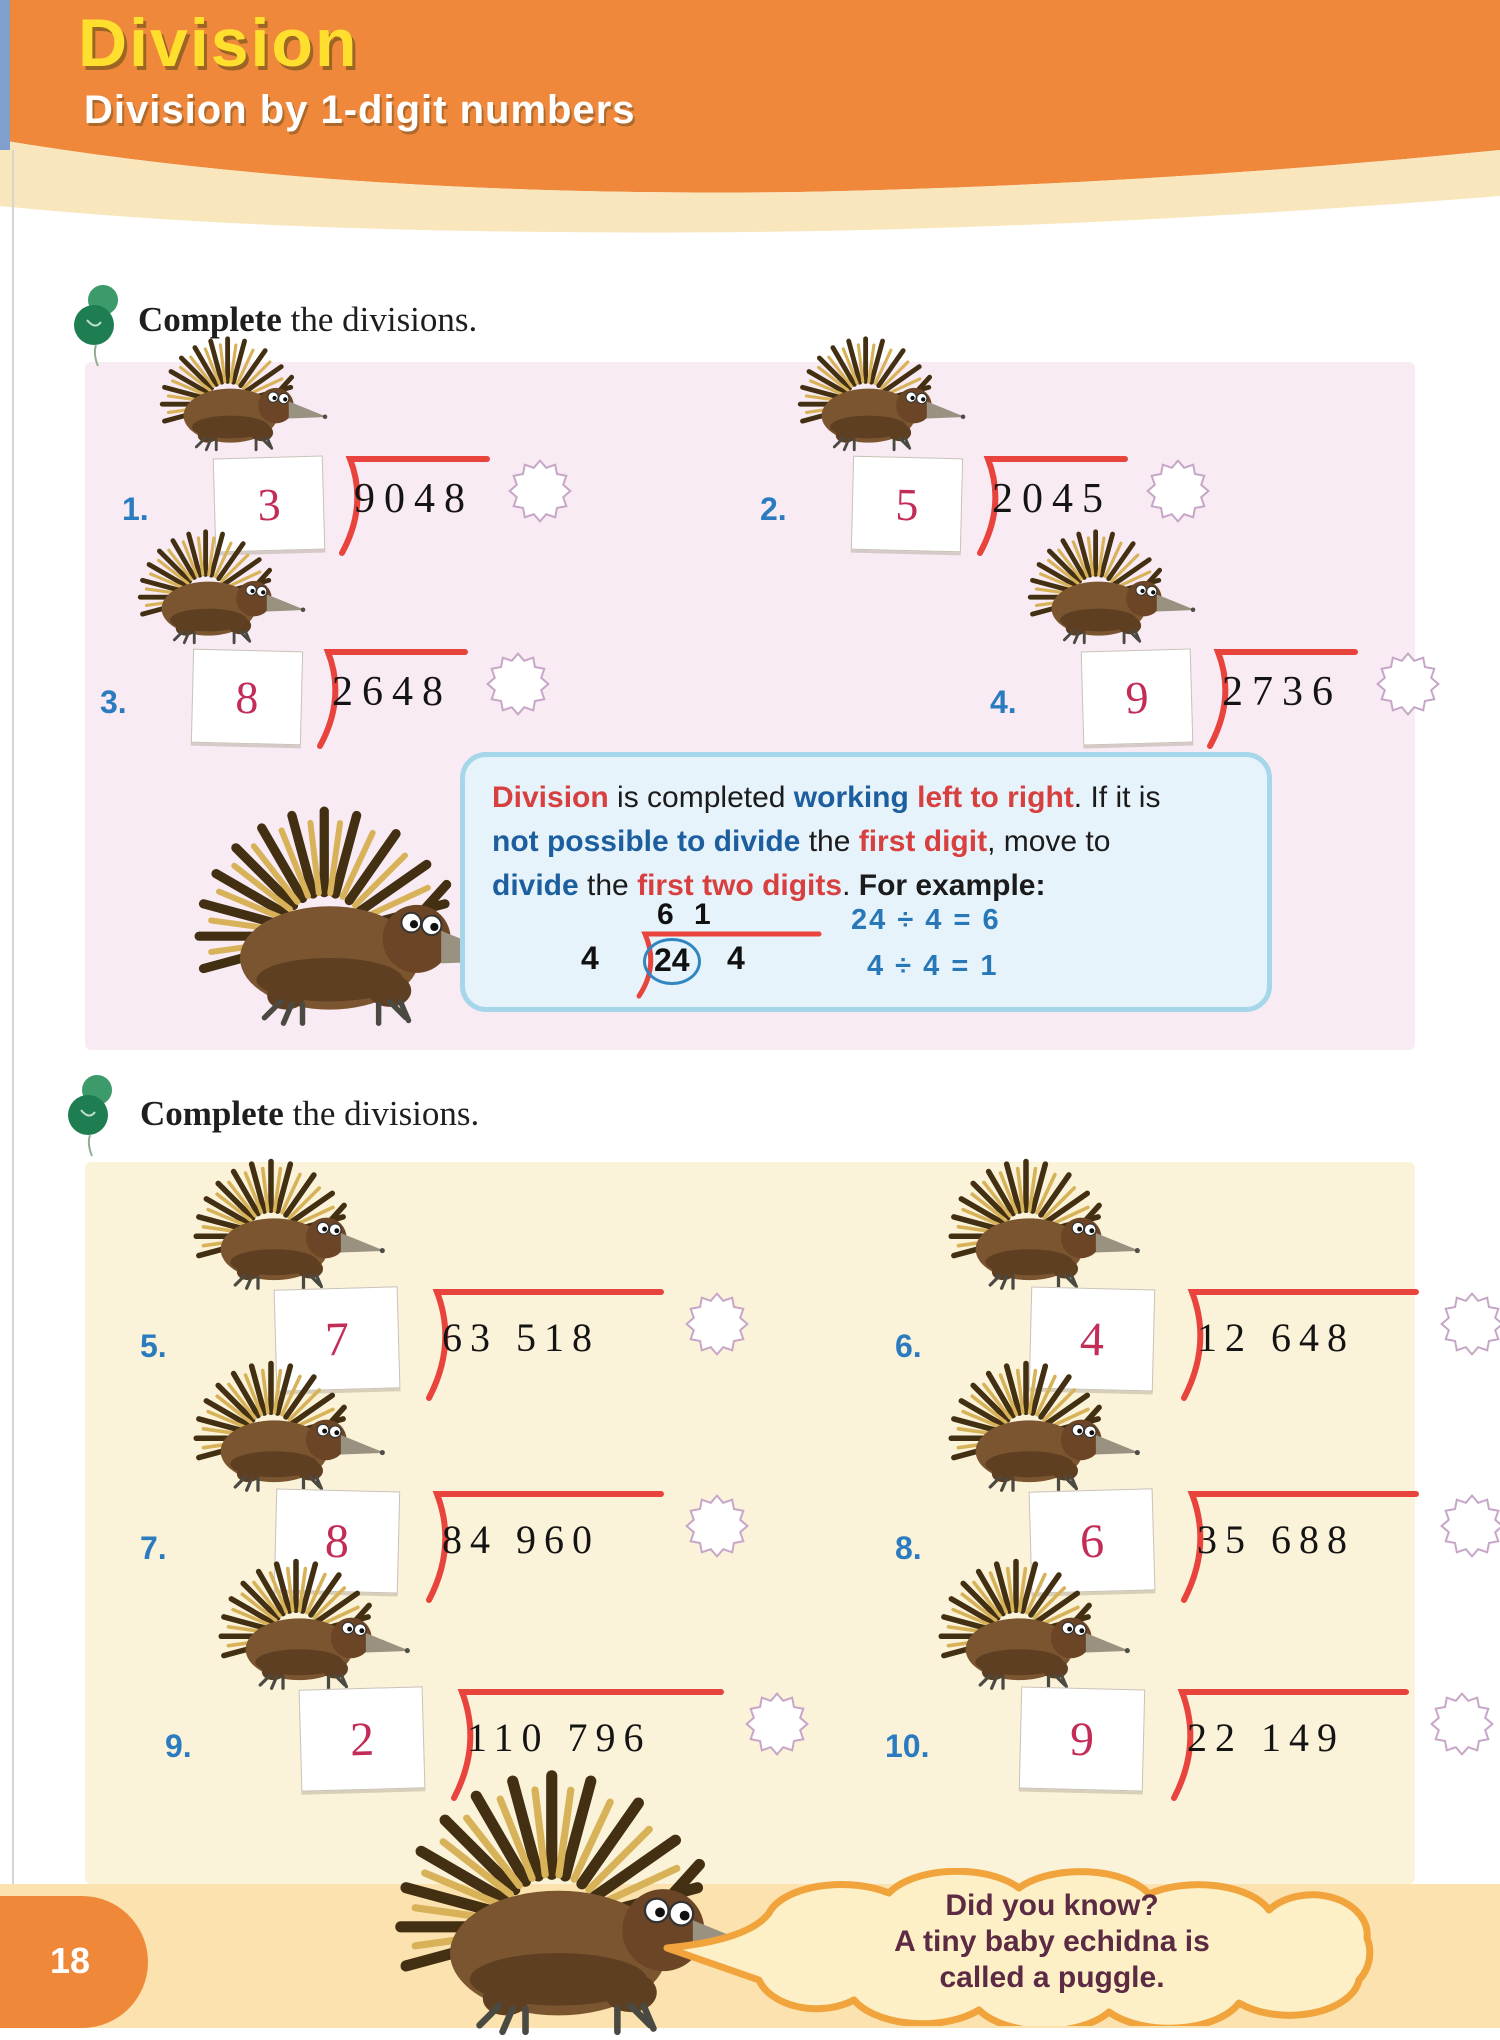  What do you see at coordinates (736, 958) in the screenshot?
I see `example-last-digit: 4` at bounding box center [736, 958].